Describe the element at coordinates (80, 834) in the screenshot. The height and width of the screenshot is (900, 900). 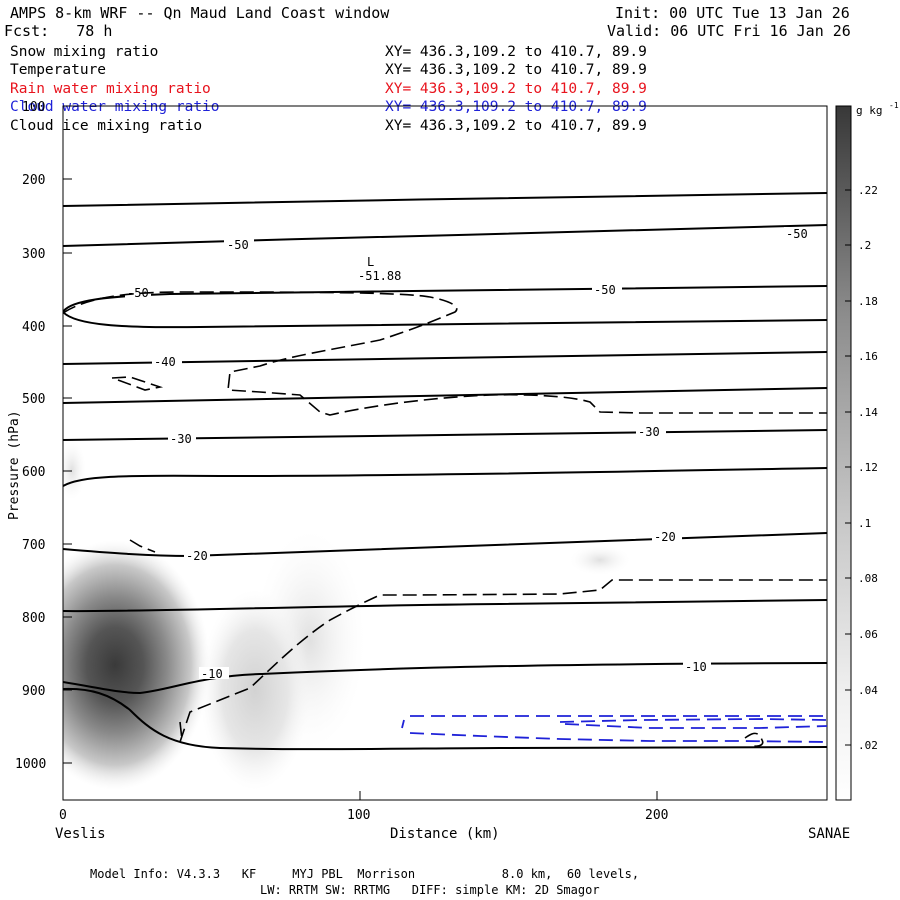
I see `left-endpoint-label: Veslis` at that location.